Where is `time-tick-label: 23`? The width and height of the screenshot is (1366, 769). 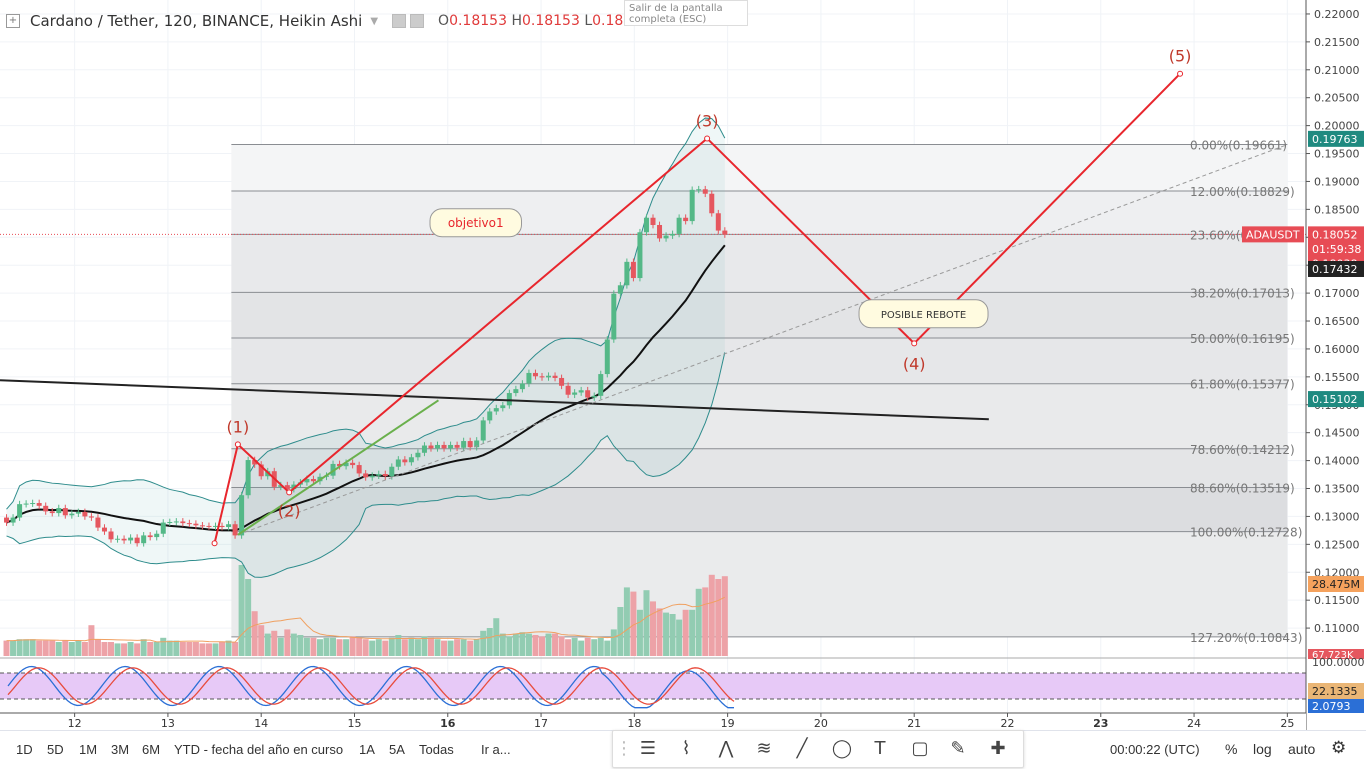 time-tick-label: 23 is located at coordinates (1100, 723).